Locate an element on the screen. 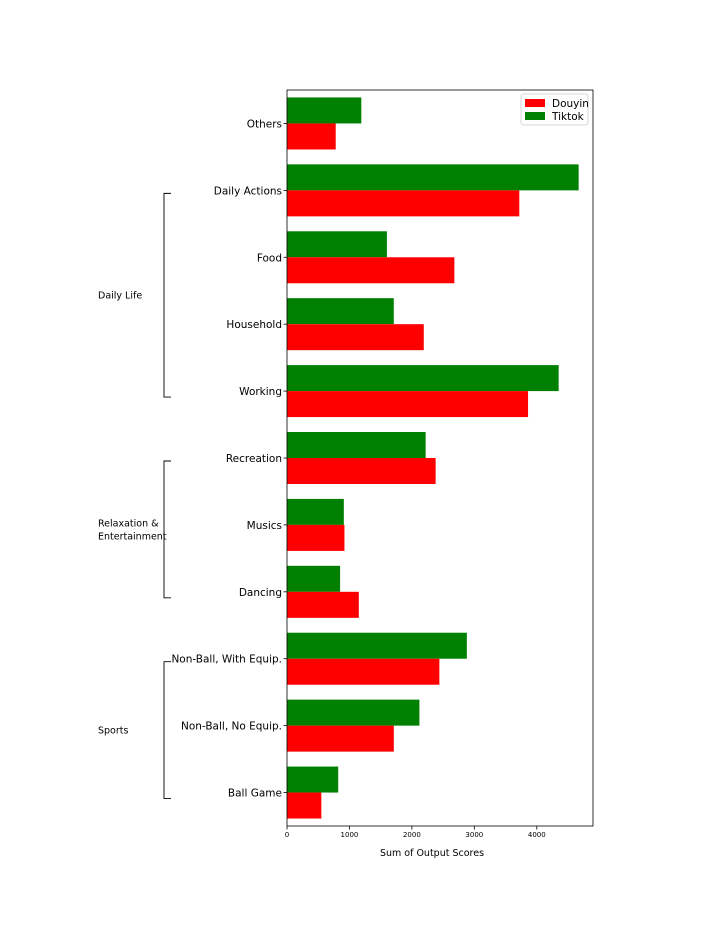 The height and width of the screenshot is (926, 716). category-label: Non-Ball, No Equip. is located at coordinates (231, 727).